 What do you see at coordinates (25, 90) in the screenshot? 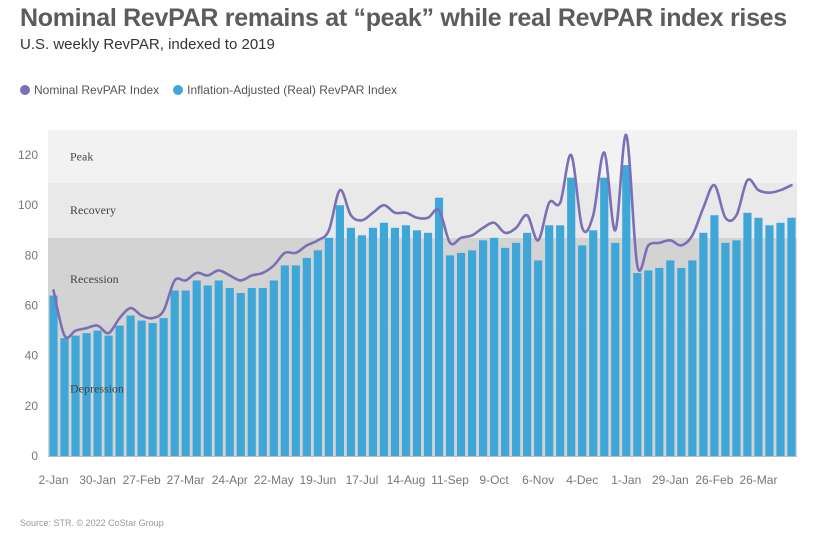
I see `legend-swatch-nominal` at bounding box center [25, 90].